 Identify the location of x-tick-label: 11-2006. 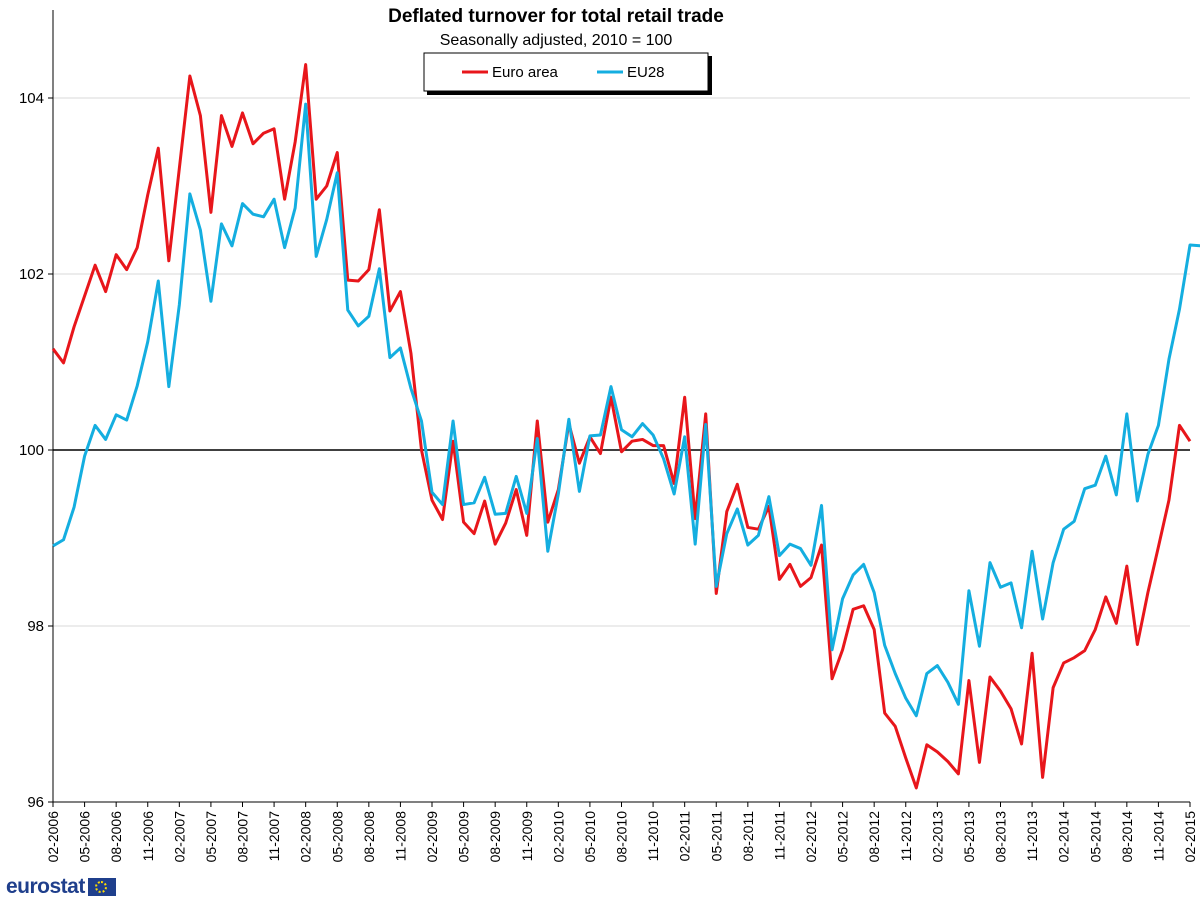
(148, 836).